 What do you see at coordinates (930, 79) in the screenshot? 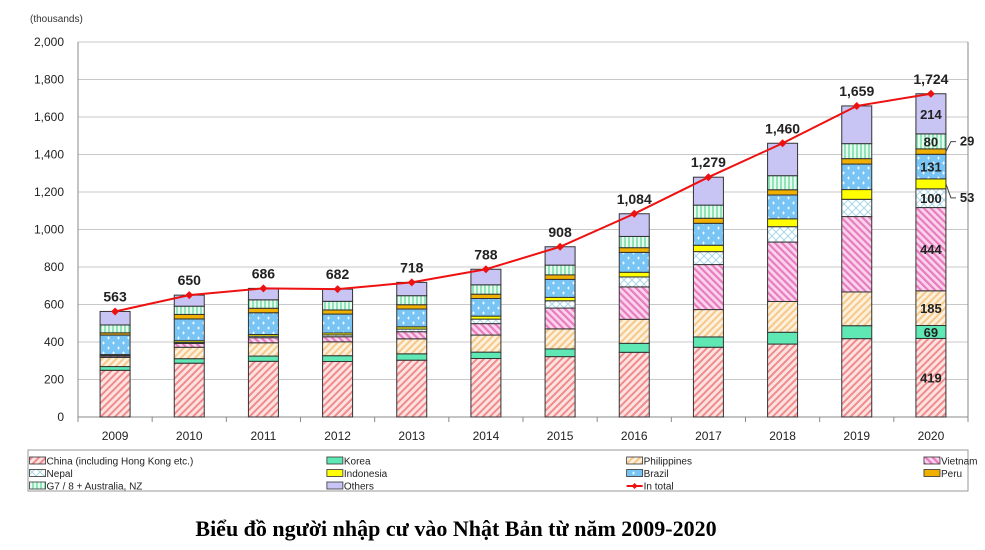
I see `total-label: 1,724` at bounding box center [930, 79].